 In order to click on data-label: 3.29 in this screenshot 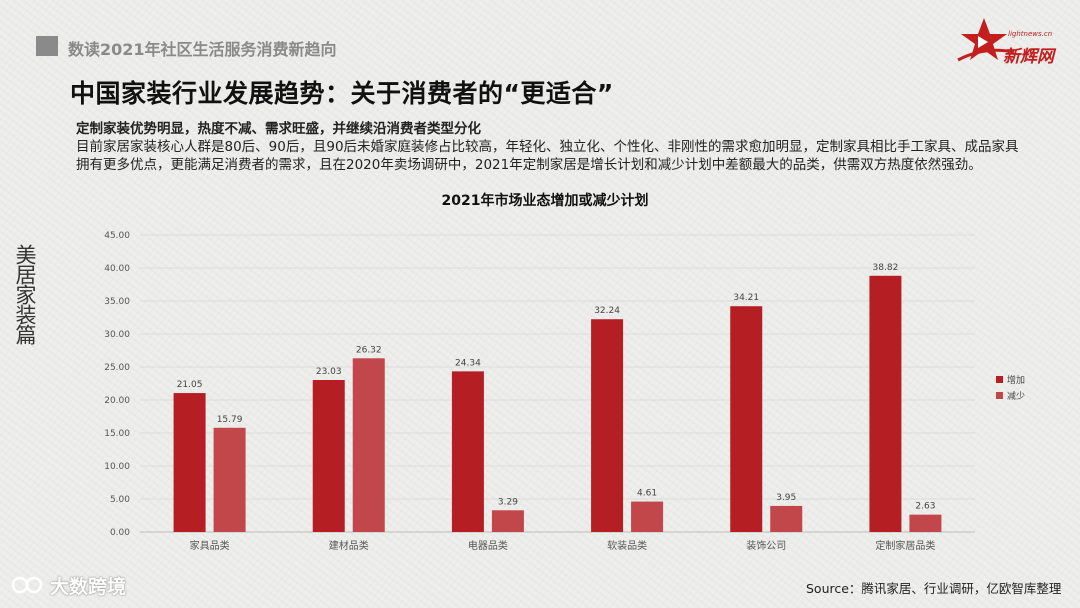, I will do `click(508, 502)`.